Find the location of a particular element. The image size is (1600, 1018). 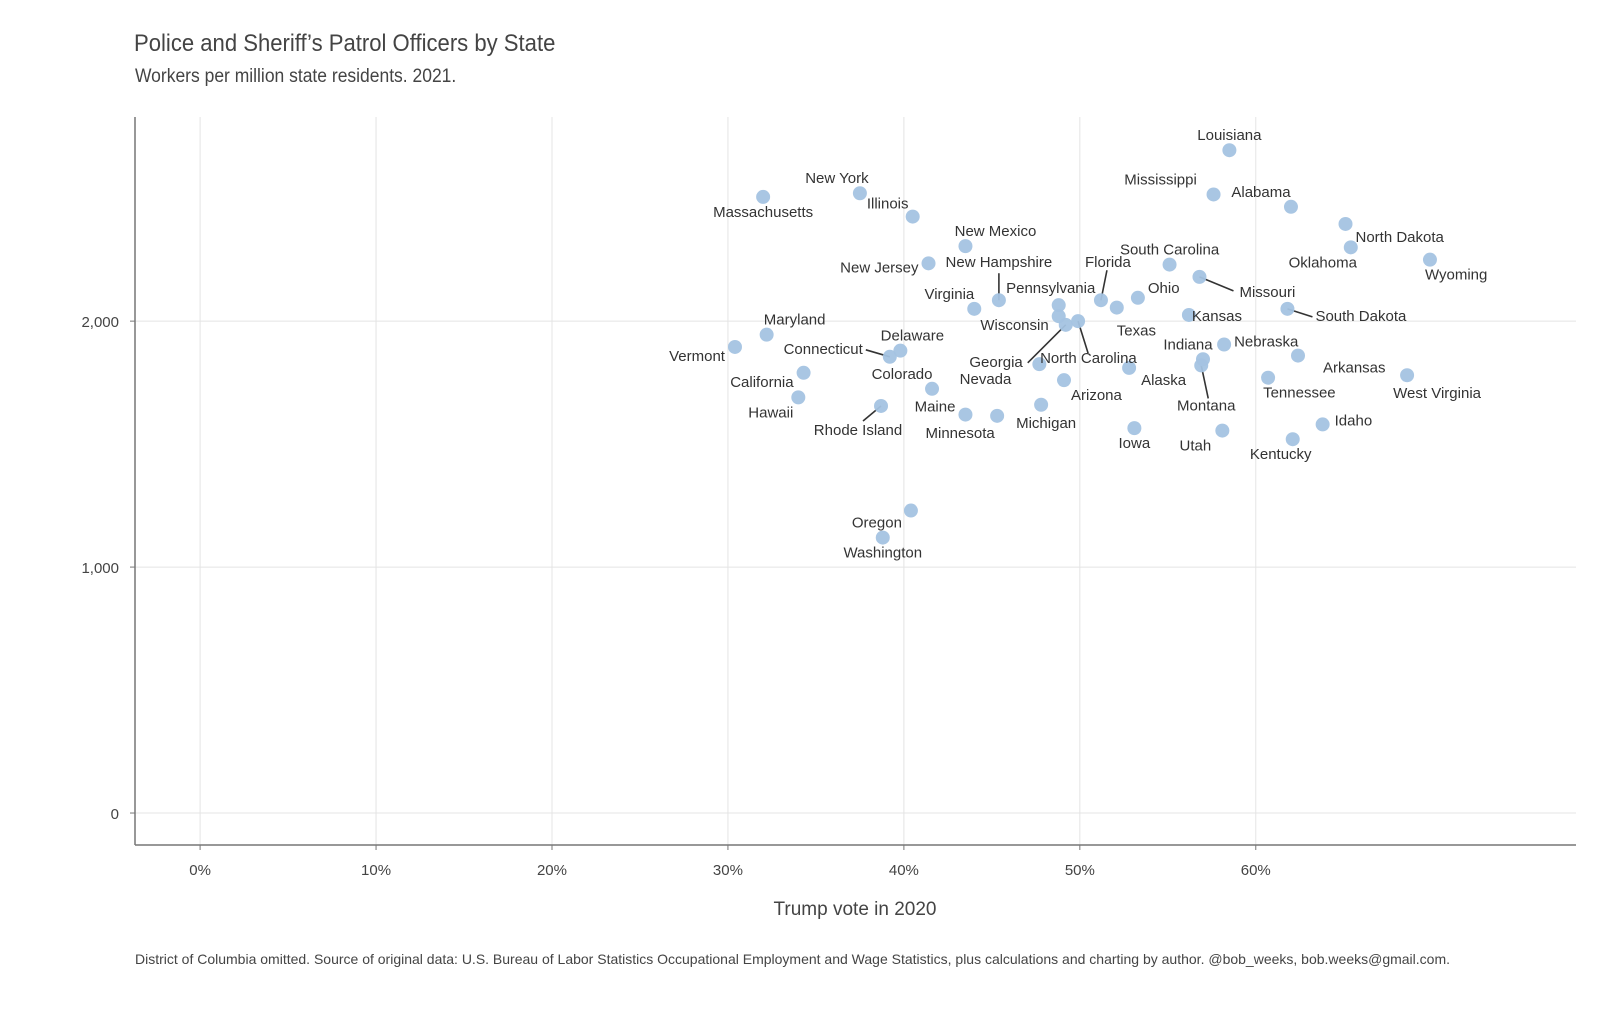

x-tick-label: 20% is located at coordinates (552, 870).